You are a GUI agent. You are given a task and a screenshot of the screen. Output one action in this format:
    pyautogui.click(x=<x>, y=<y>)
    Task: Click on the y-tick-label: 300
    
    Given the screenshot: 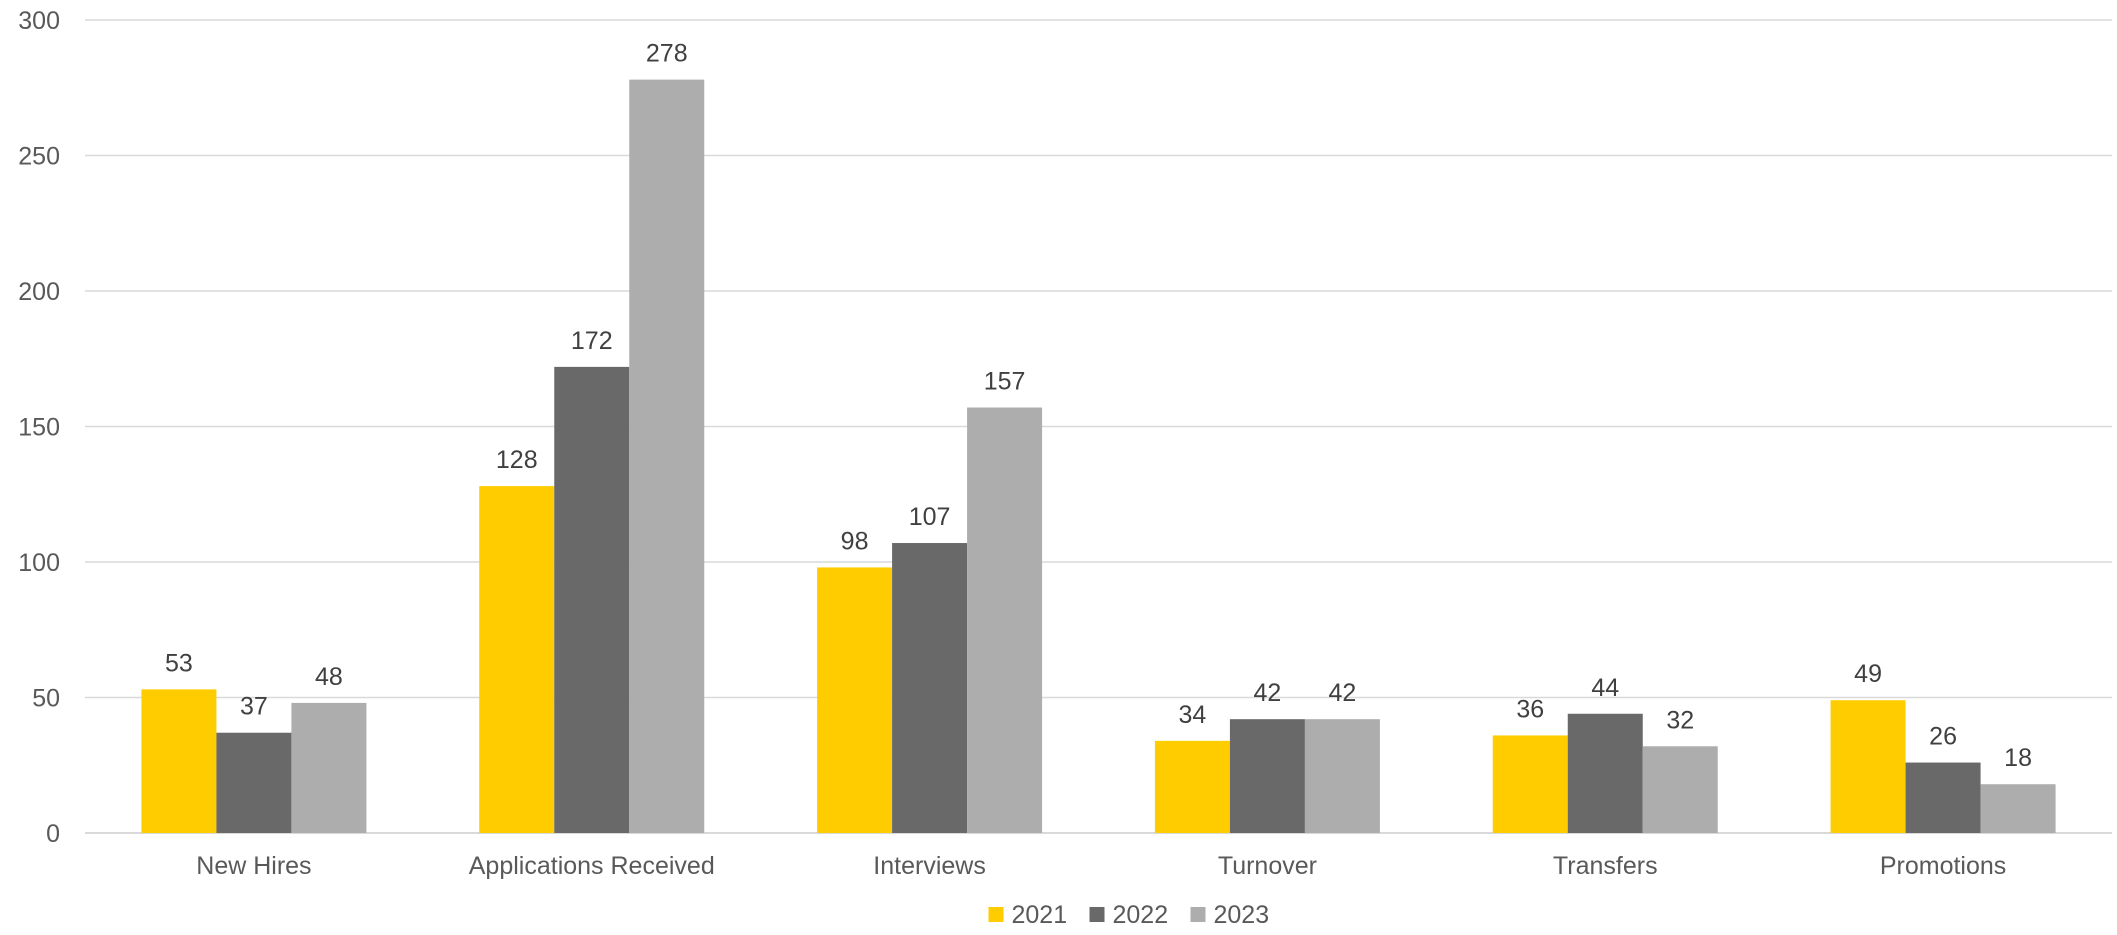 What is the action you would take?
    pyautogui.click(x=39, y=21)
    